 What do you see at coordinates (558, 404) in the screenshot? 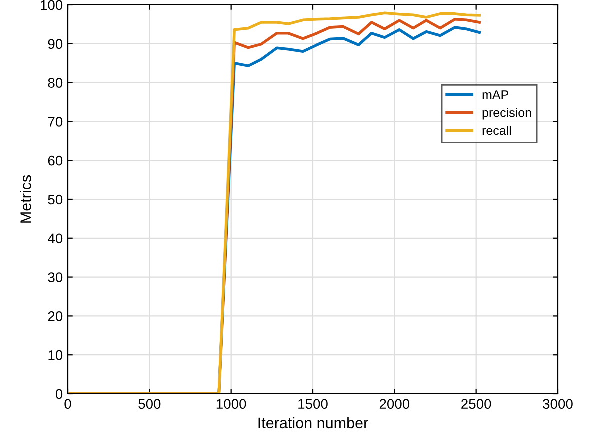
I see `x-tick-label: 3000` at bounding box center [558, 404].